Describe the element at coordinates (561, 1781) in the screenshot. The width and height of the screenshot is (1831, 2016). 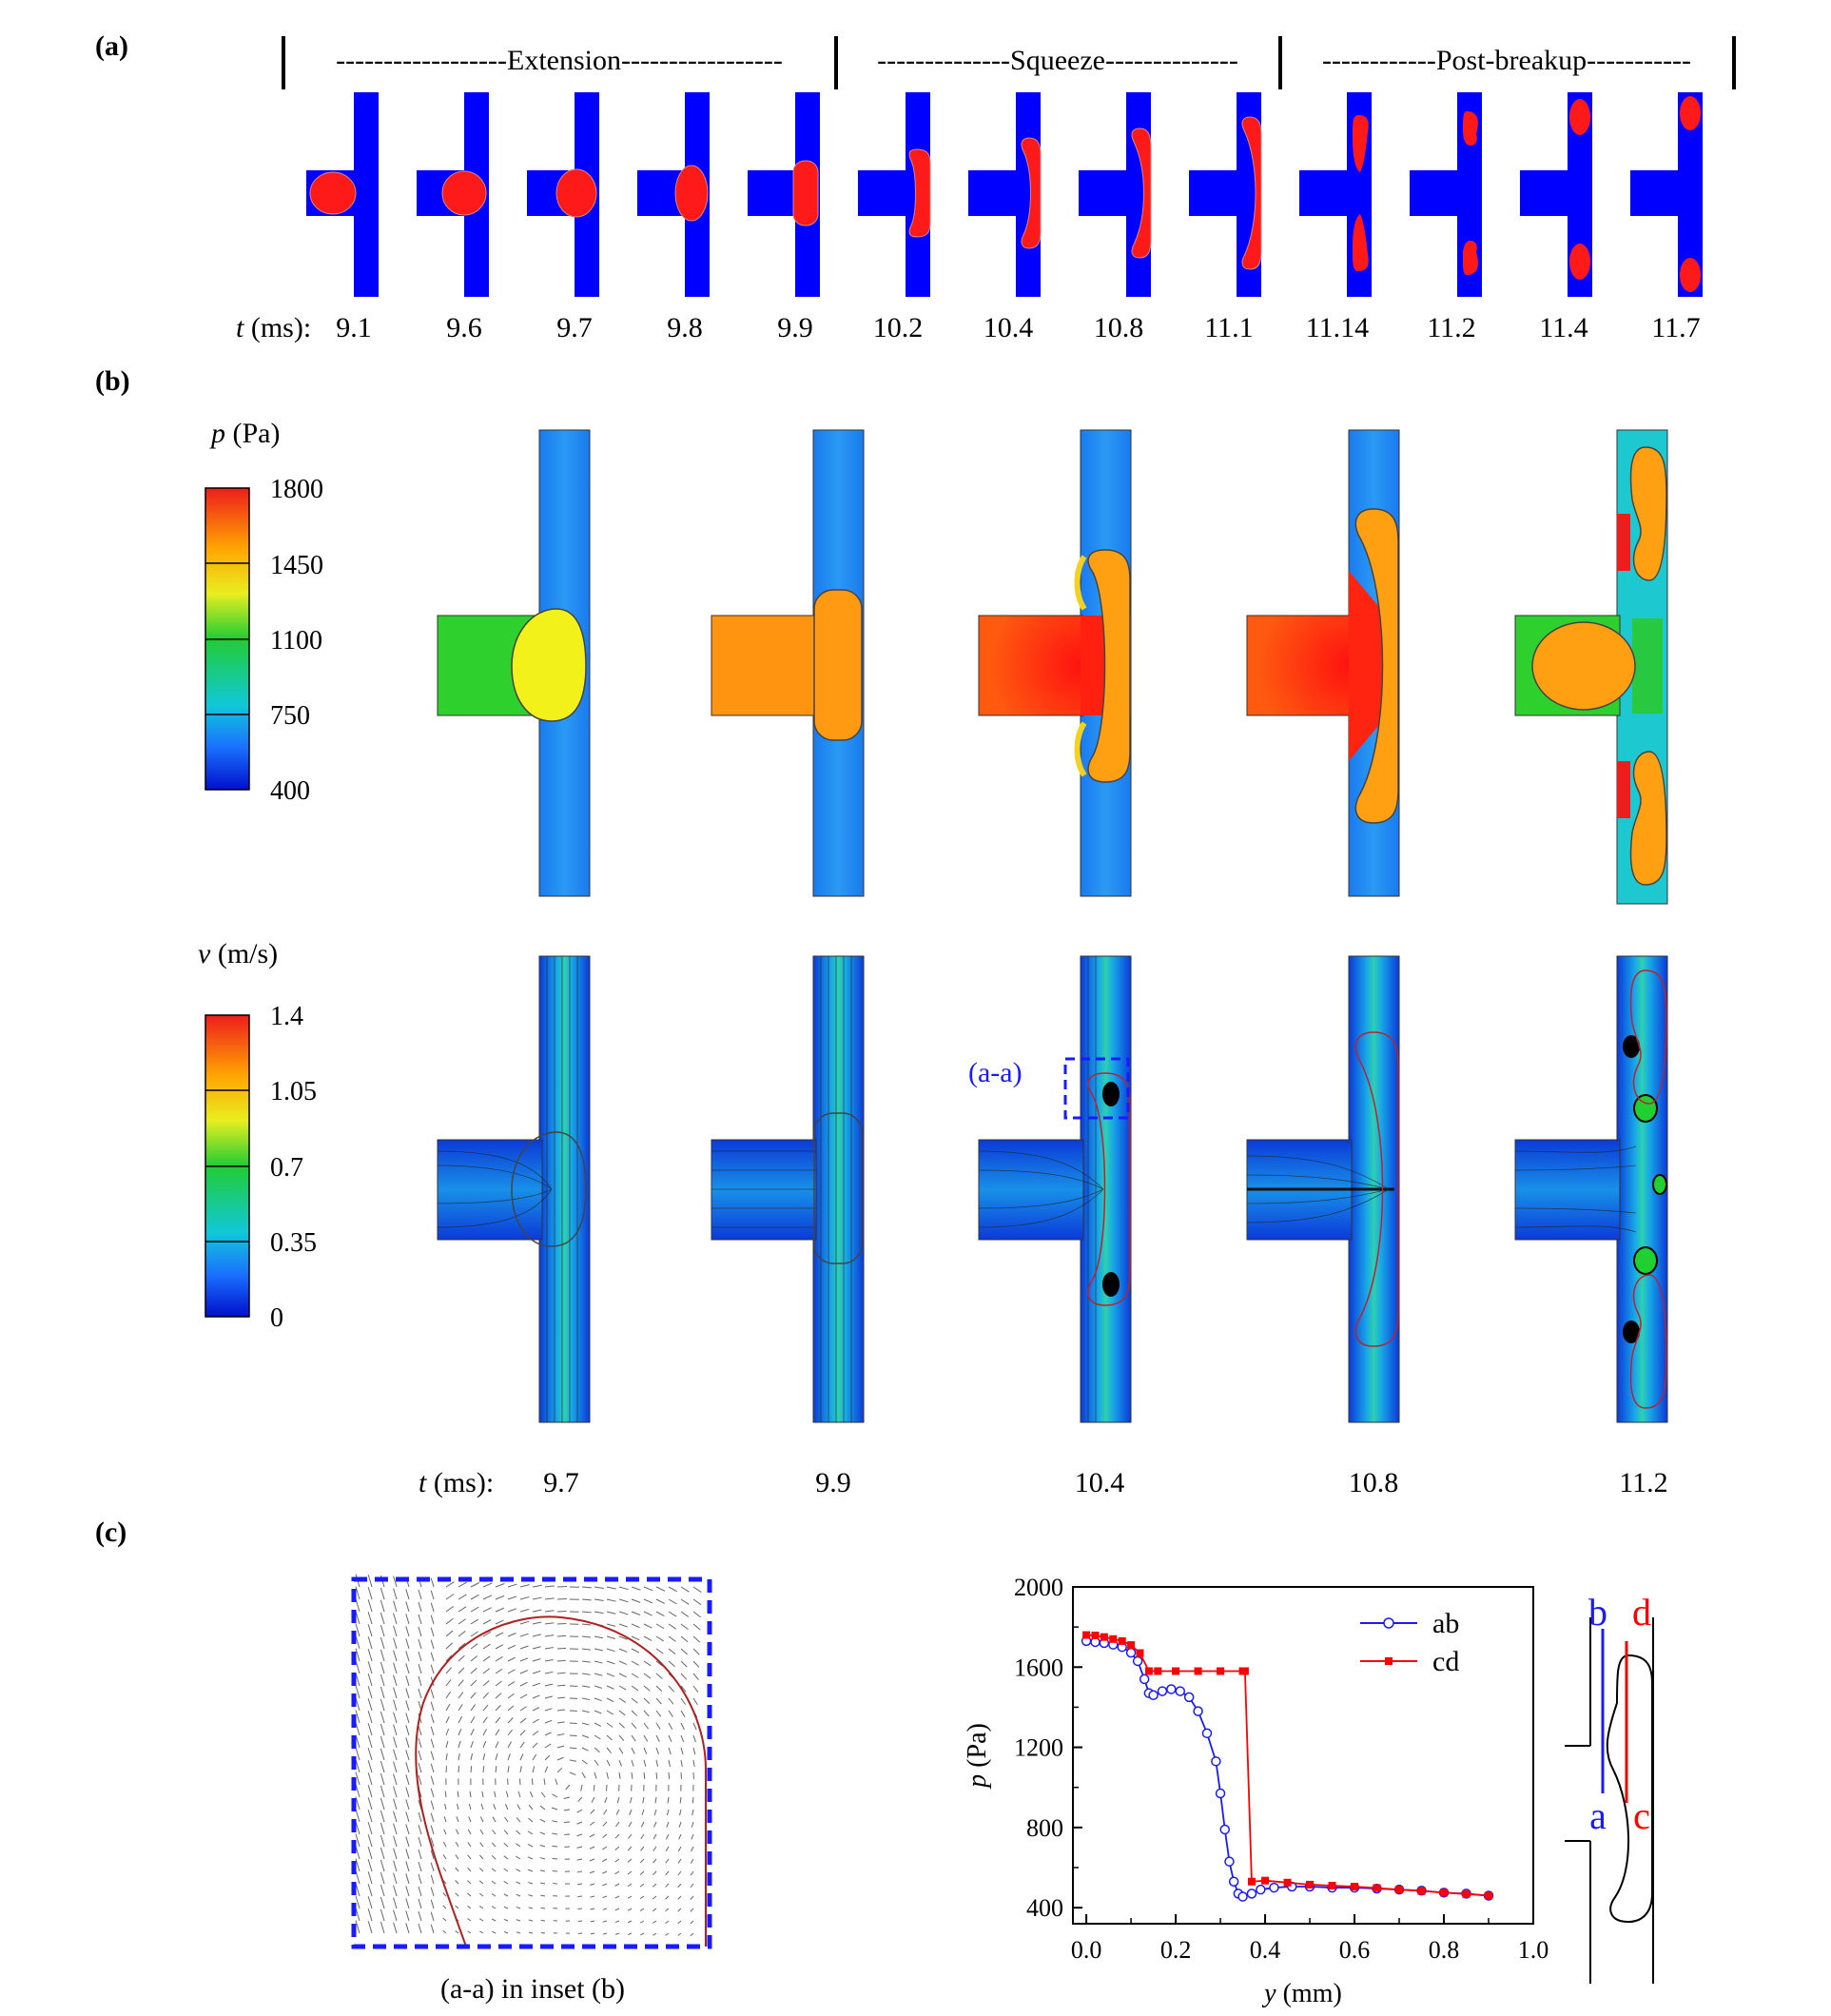
I see `droplet-interface` at that location.